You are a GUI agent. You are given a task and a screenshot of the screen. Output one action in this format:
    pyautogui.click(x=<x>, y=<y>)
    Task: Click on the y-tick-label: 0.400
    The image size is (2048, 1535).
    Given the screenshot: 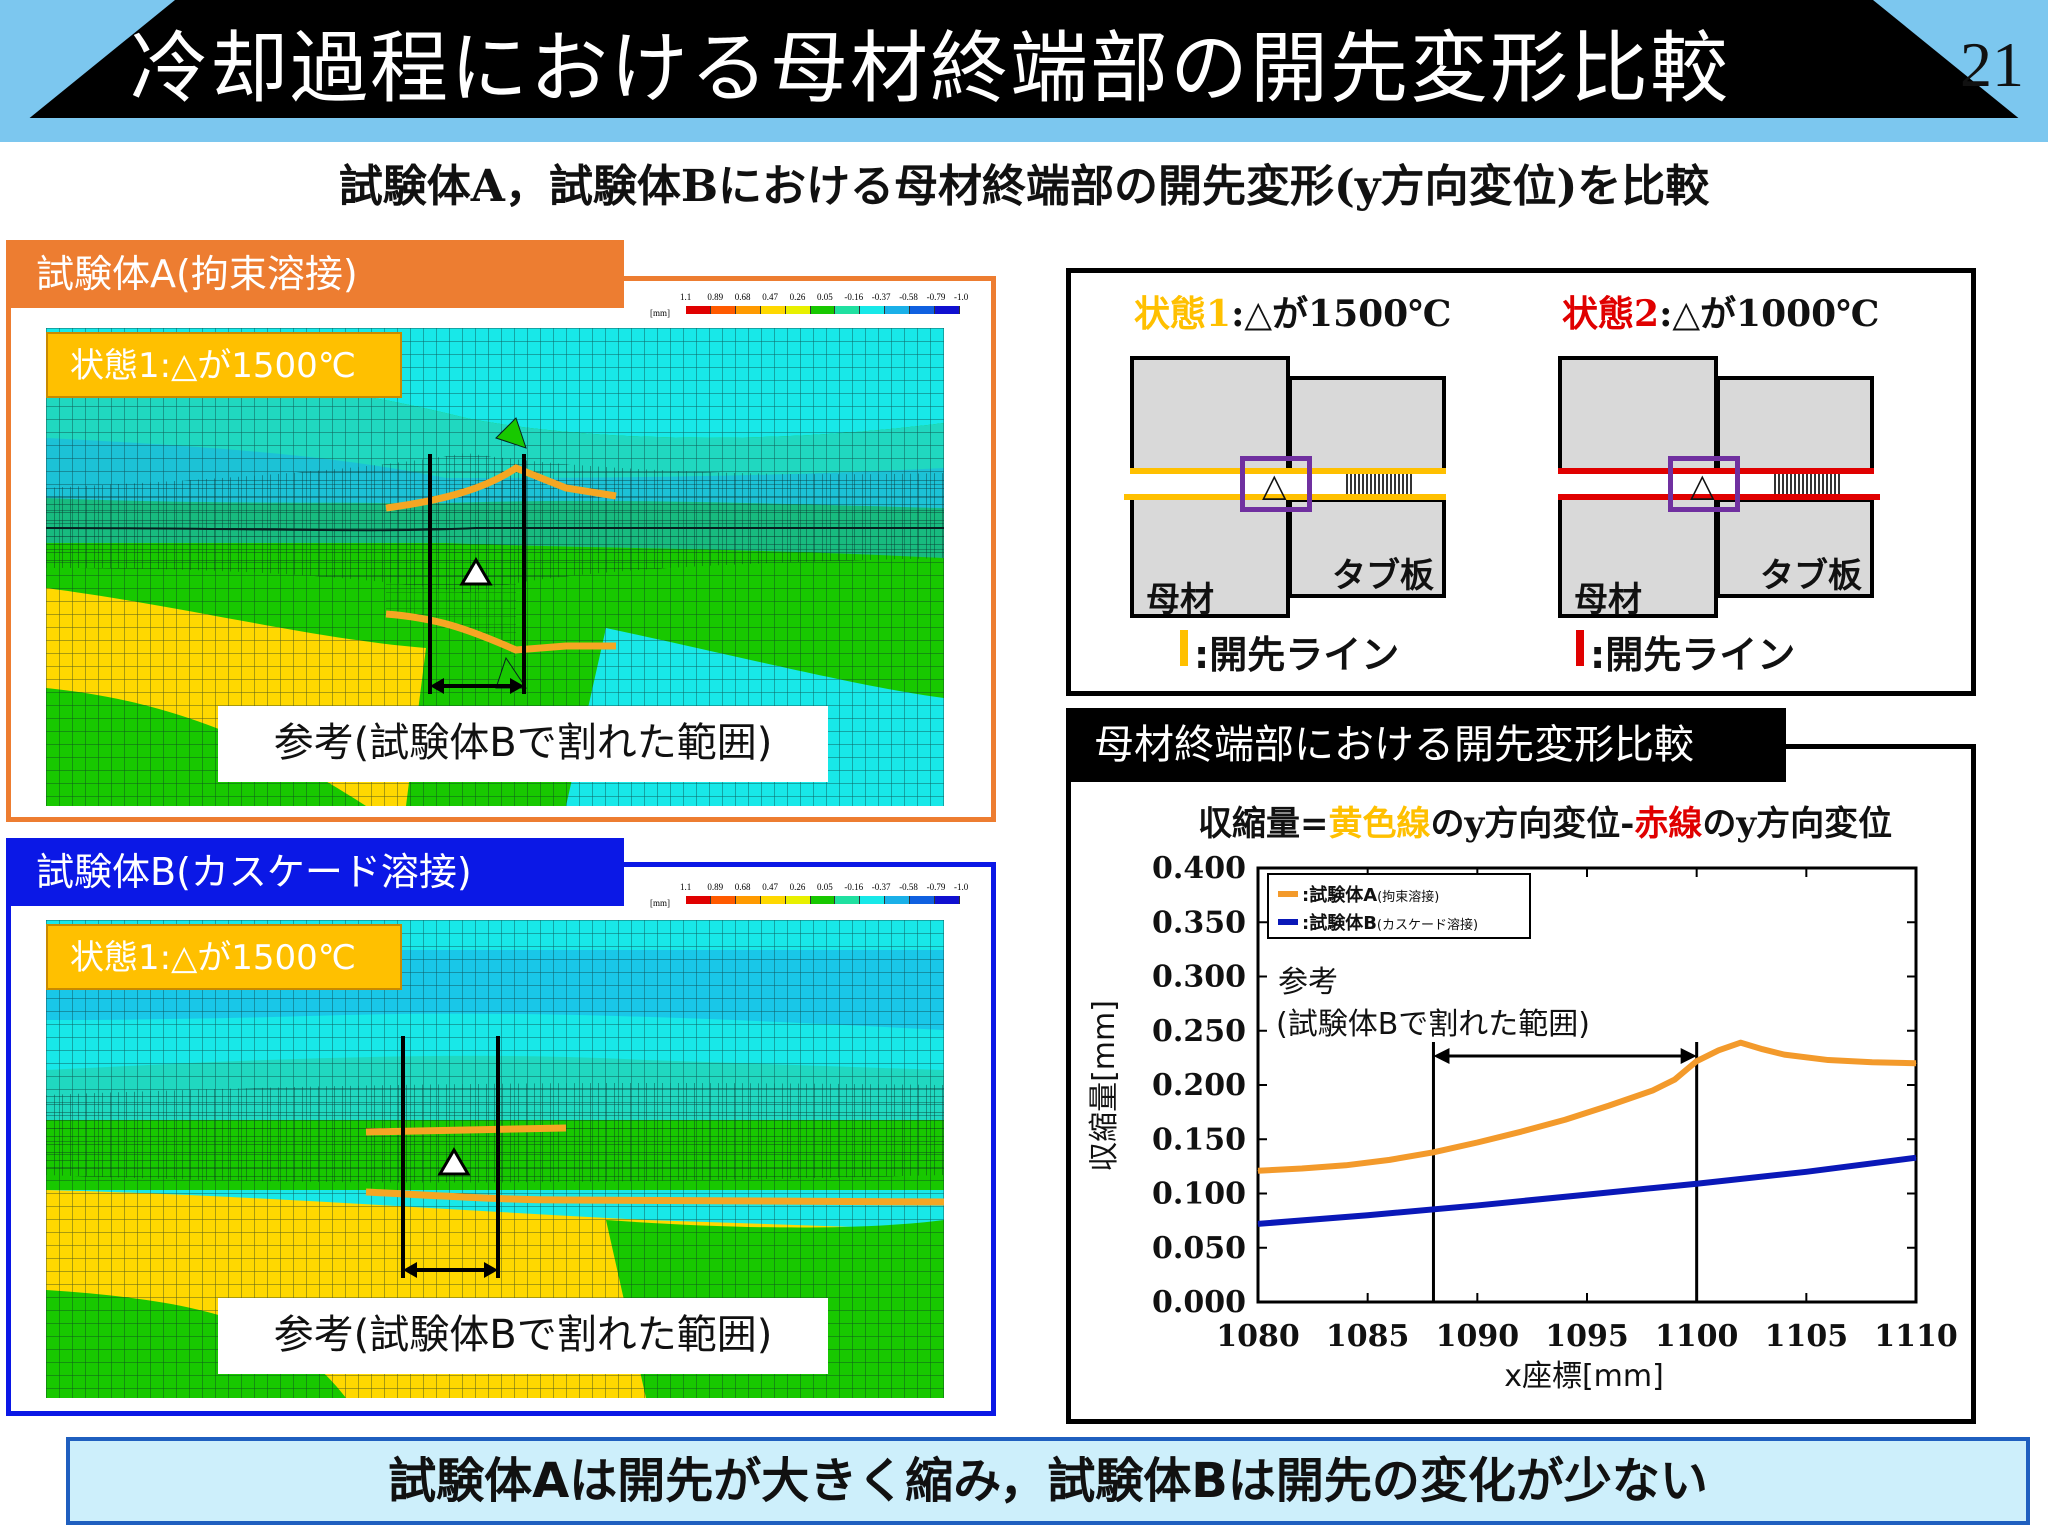 What is the action you would take?
    pyautogui.click(x=1199, y=868)
    